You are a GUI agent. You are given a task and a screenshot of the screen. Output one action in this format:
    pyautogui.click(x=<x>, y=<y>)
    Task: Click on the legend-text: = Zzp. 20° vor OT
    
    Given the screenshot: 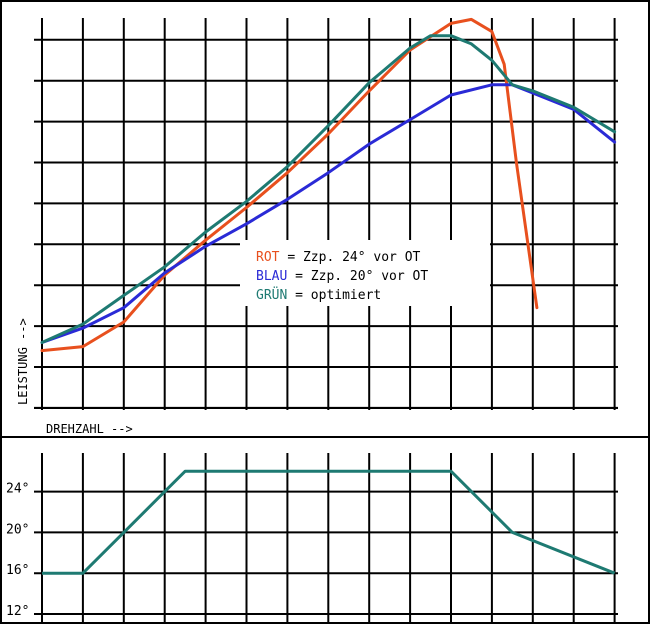 What is the action you would take?
    pyautogui.click(x=361, y=276)
    